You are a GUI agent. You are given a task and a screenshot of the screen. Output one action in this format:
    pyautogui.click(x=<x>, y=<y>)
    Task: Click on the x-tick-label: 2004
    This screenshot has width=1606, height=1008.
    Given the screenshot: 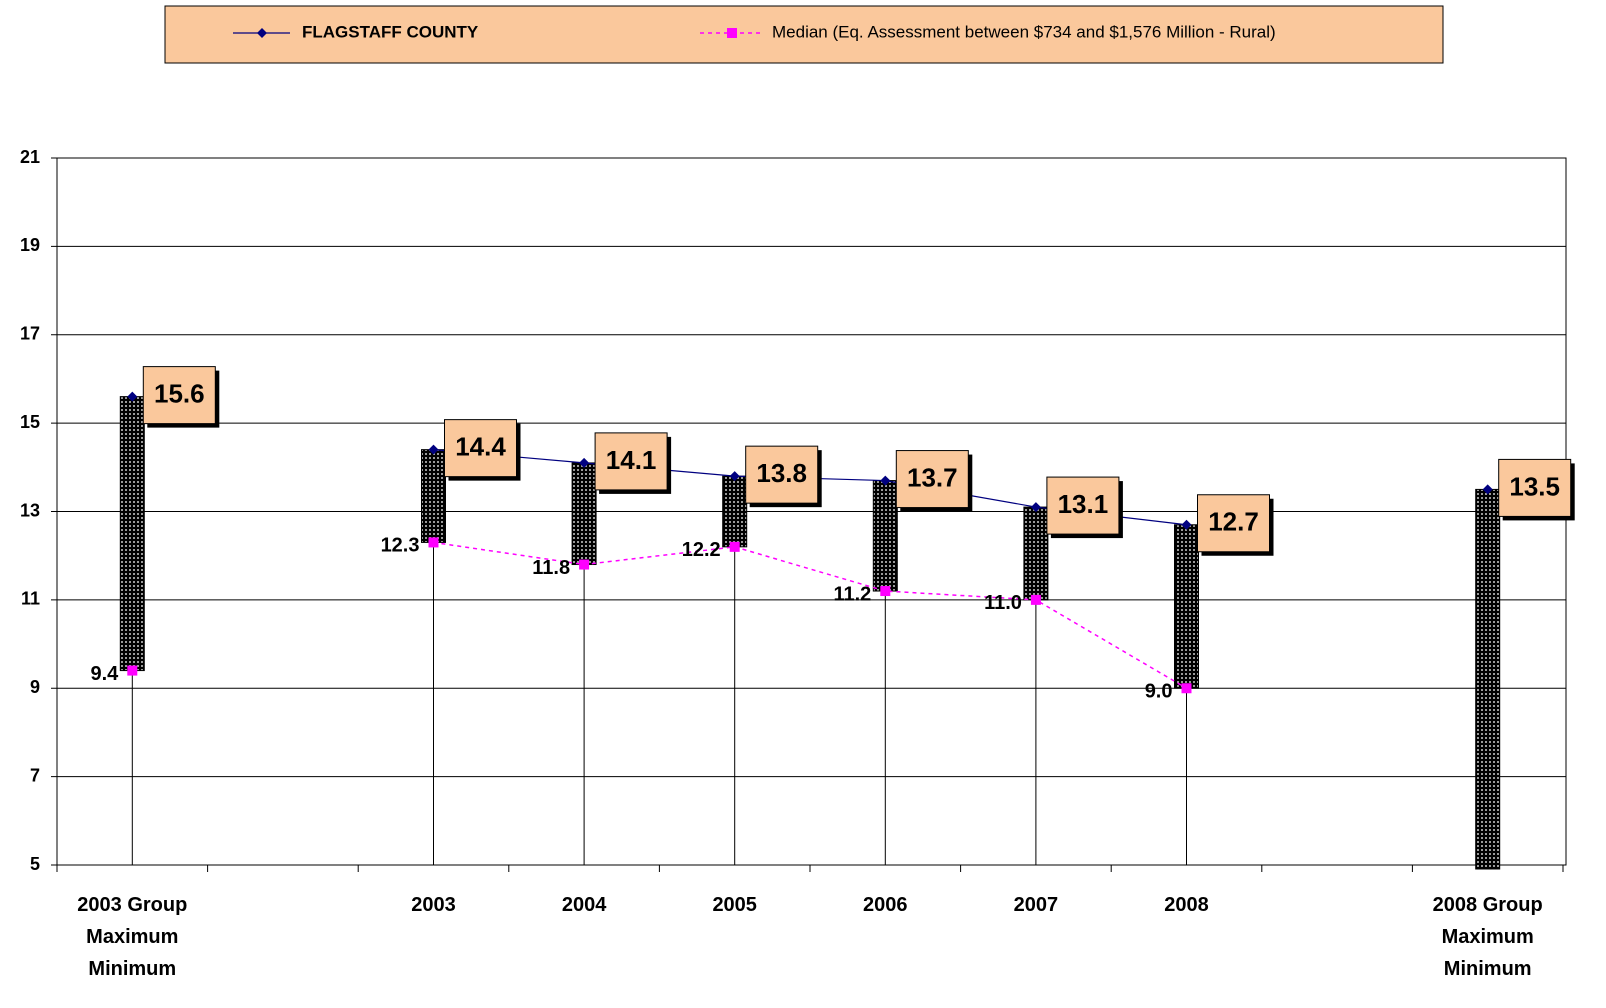 What is the action you would take?
    pyautogui.click(x=584, y=905)
    